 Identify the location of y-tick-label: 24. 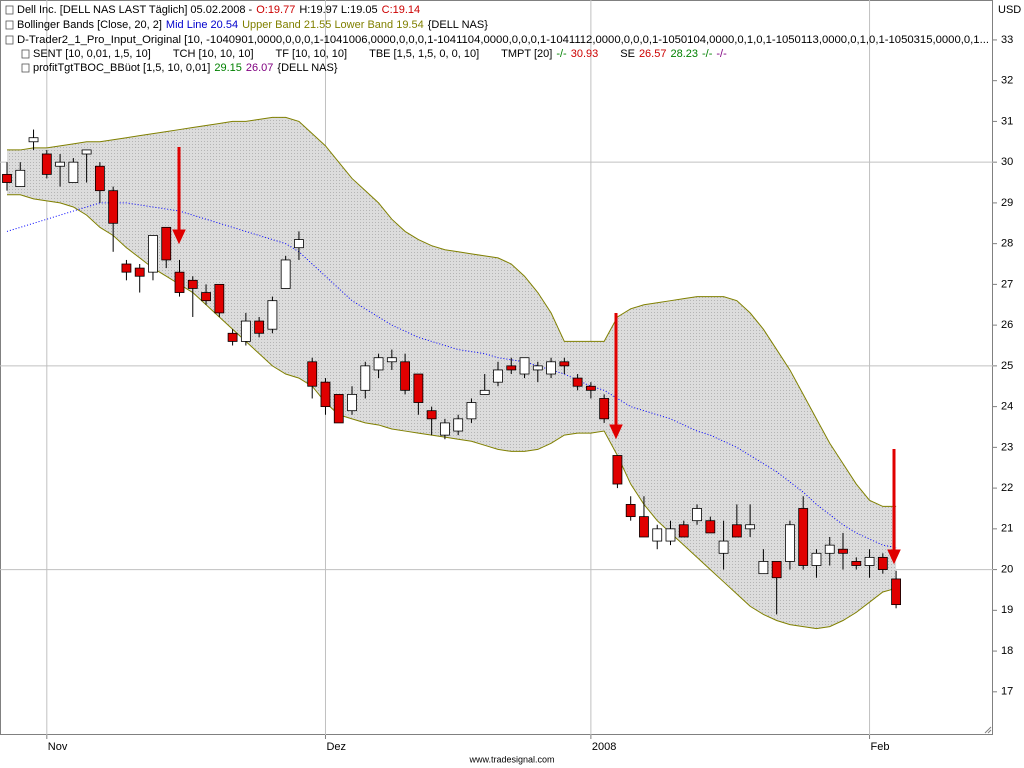
(1007, 407).